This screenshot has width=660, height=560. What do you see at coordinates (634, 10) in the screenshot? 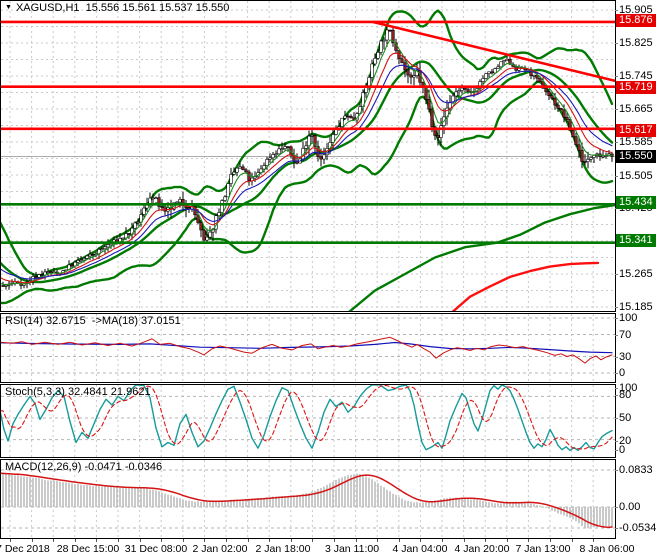
I see `scale-label: 15.905` at bounding box center [634, 10].